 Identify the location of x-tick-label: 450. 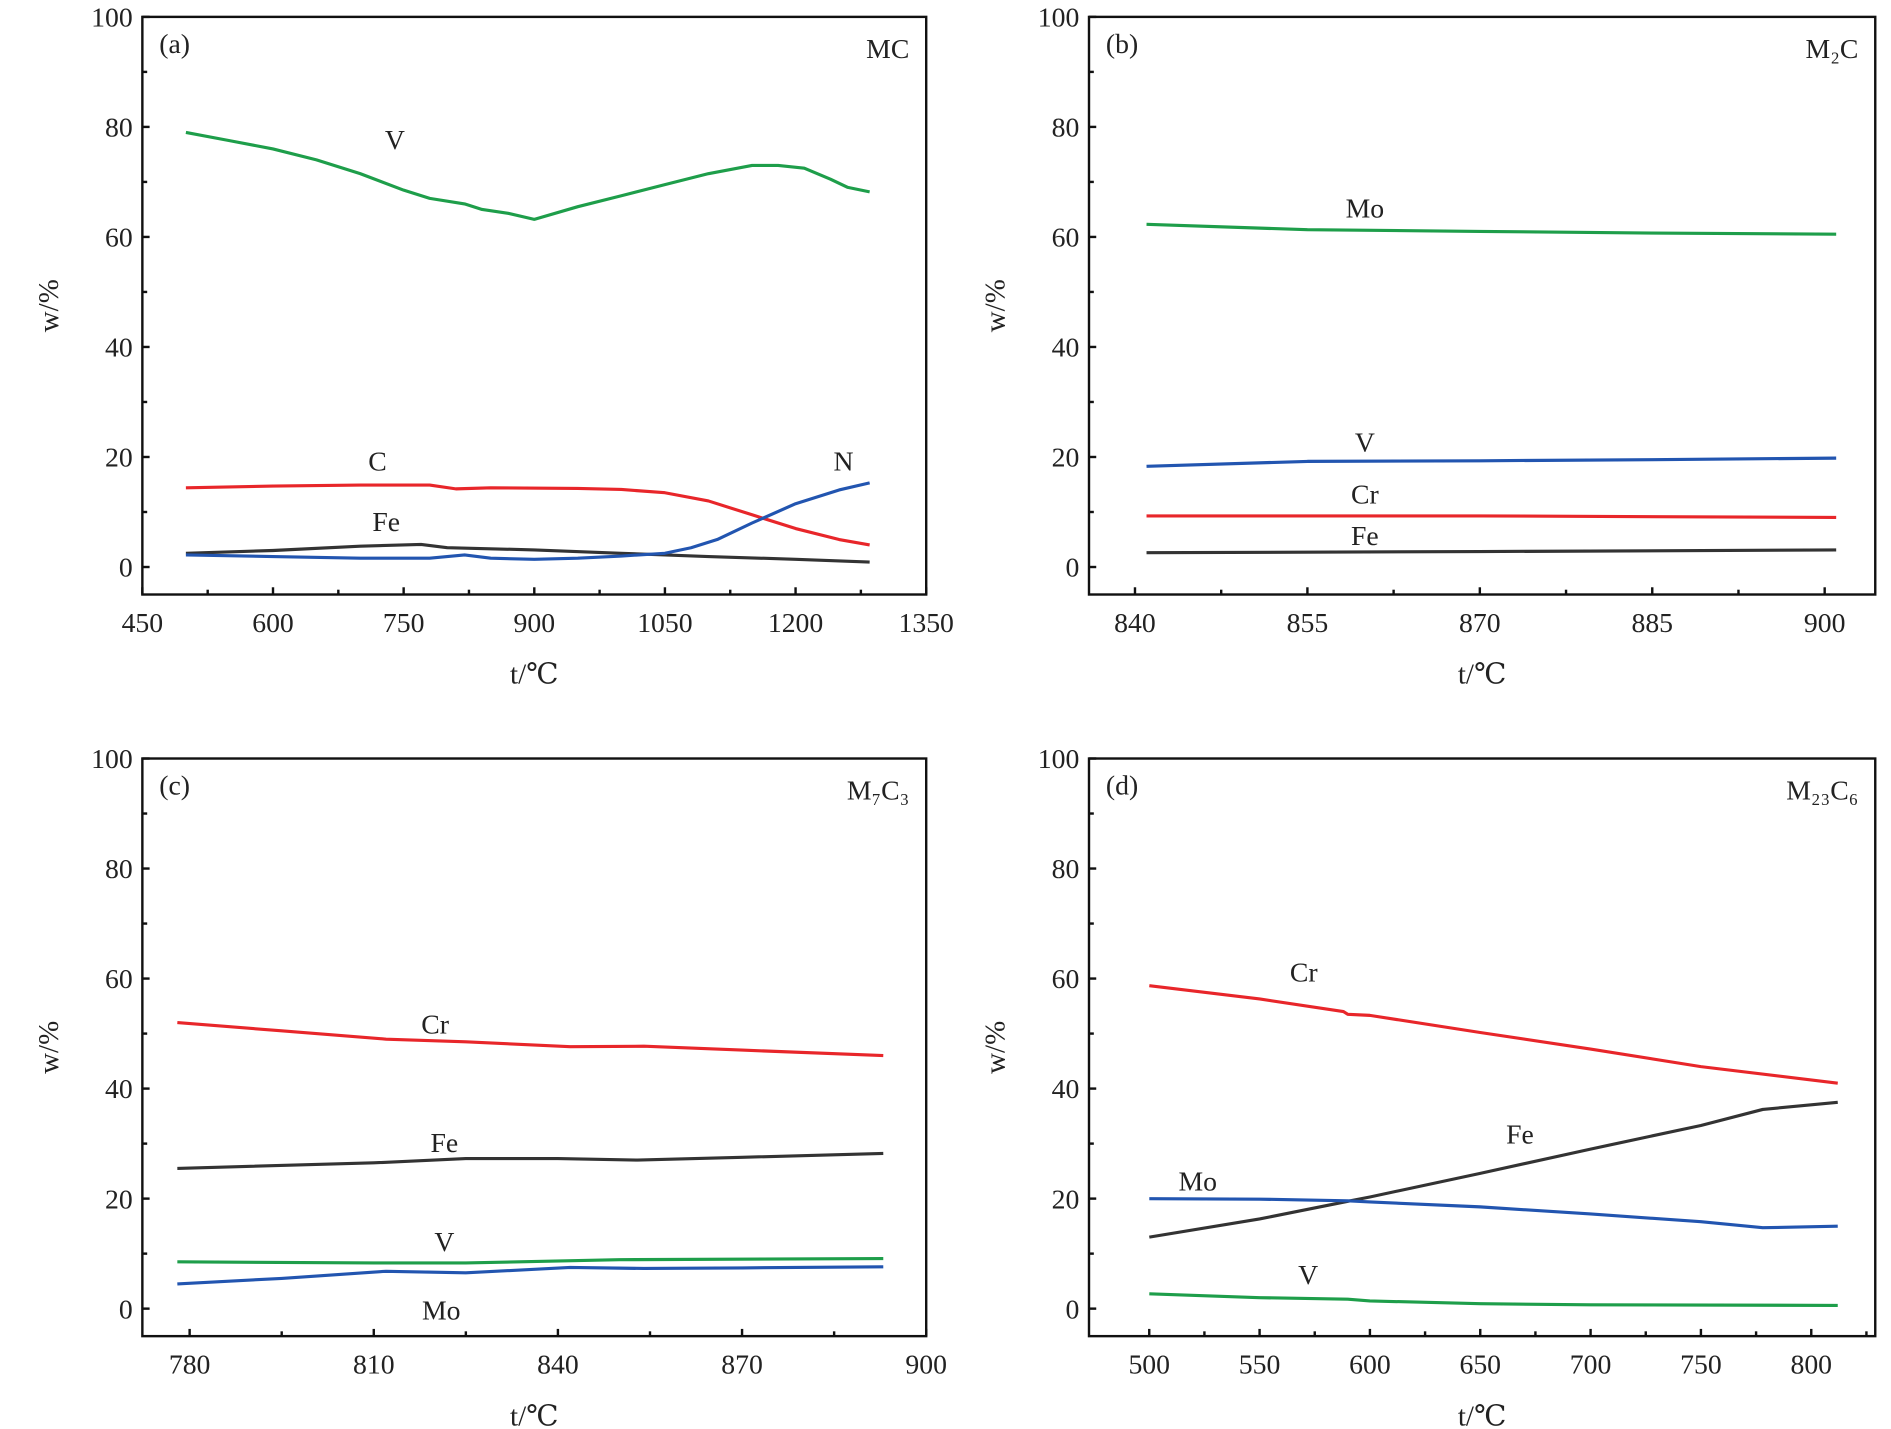
(143, 622).